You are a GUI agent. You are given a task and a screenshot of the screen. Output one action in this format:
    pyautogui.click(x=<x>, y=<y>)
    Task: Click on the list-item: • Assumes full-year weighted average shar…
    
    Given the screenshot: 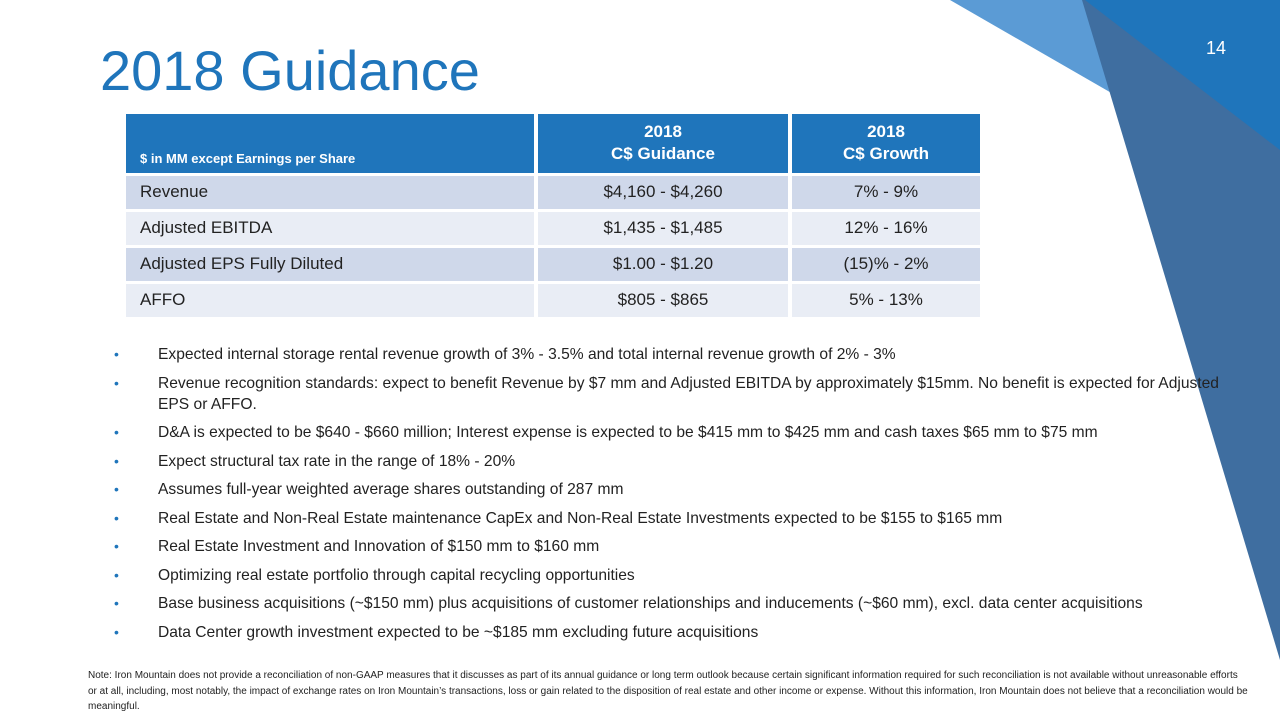 What is the action you would take?
    pyautogui.click(x=679, y=489)
    